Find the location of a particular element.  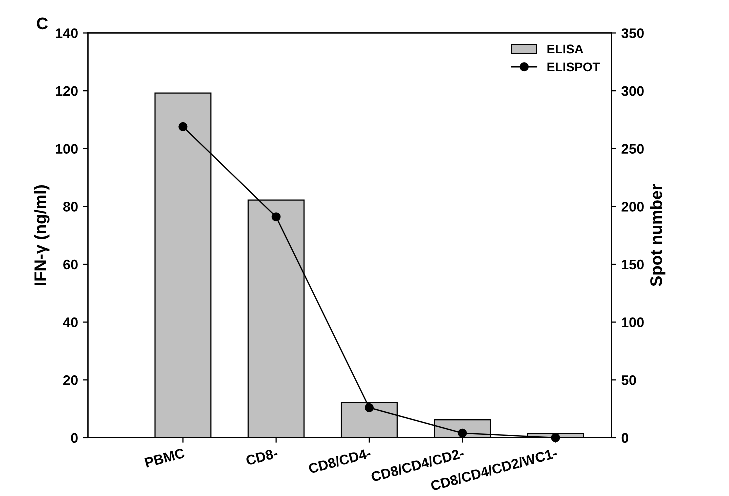

y2-tick-label: 200 is located at coordinates (633, 207).